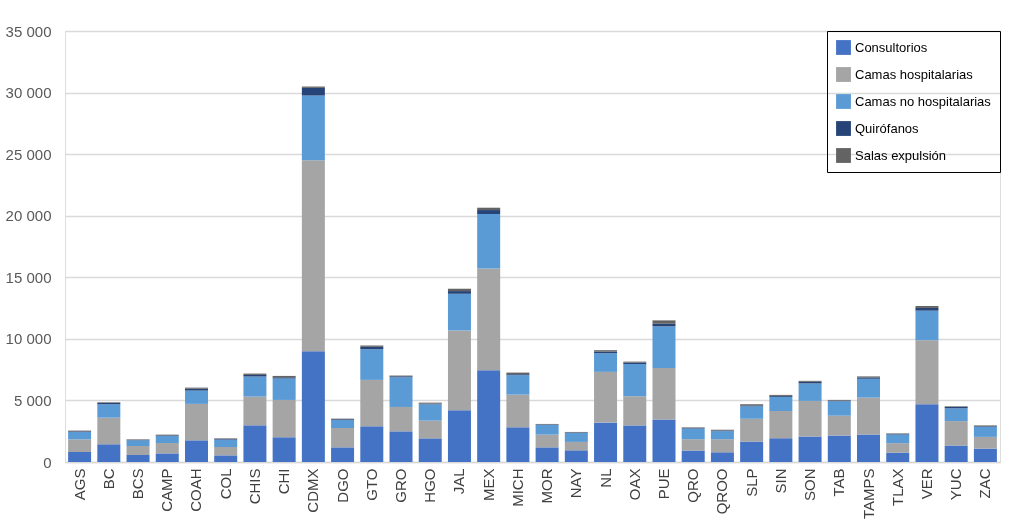  Describe the element at coordinates (138, 484) in the screenshot. I see `x-tick-label: BCS` at that location.